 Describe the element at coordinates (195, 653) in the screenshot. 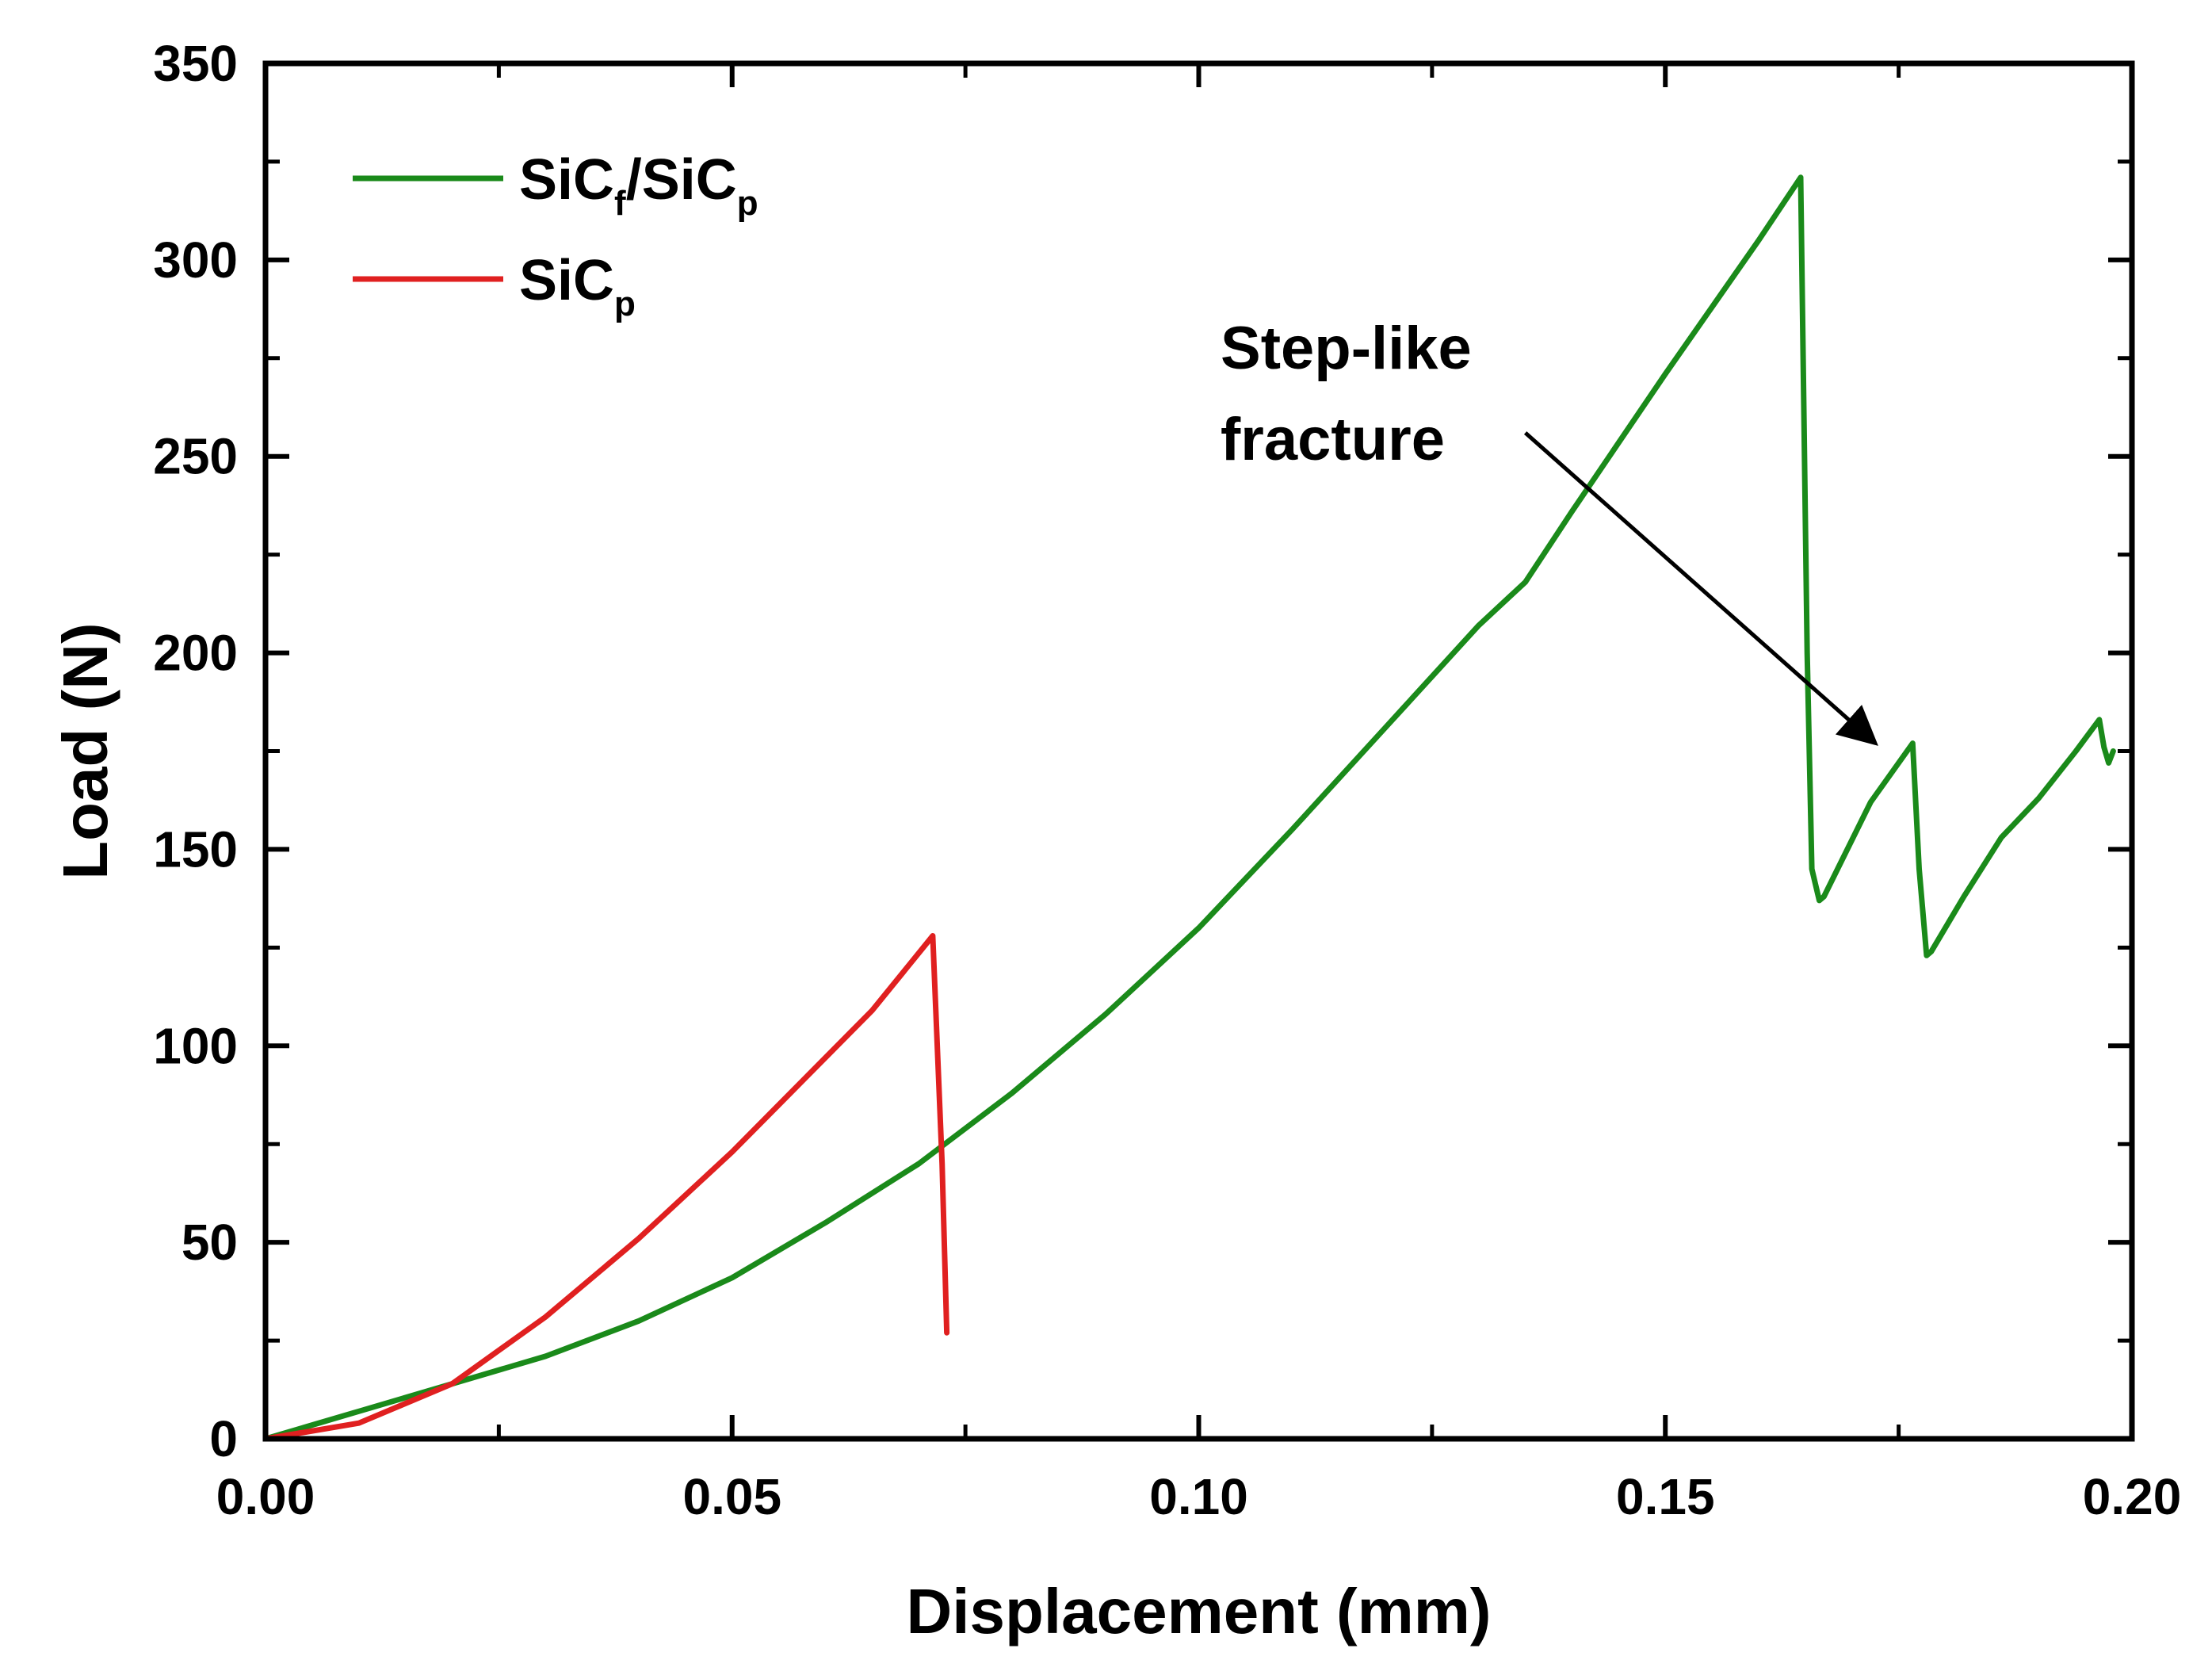

I see `y-tick-label: 200` at that location.